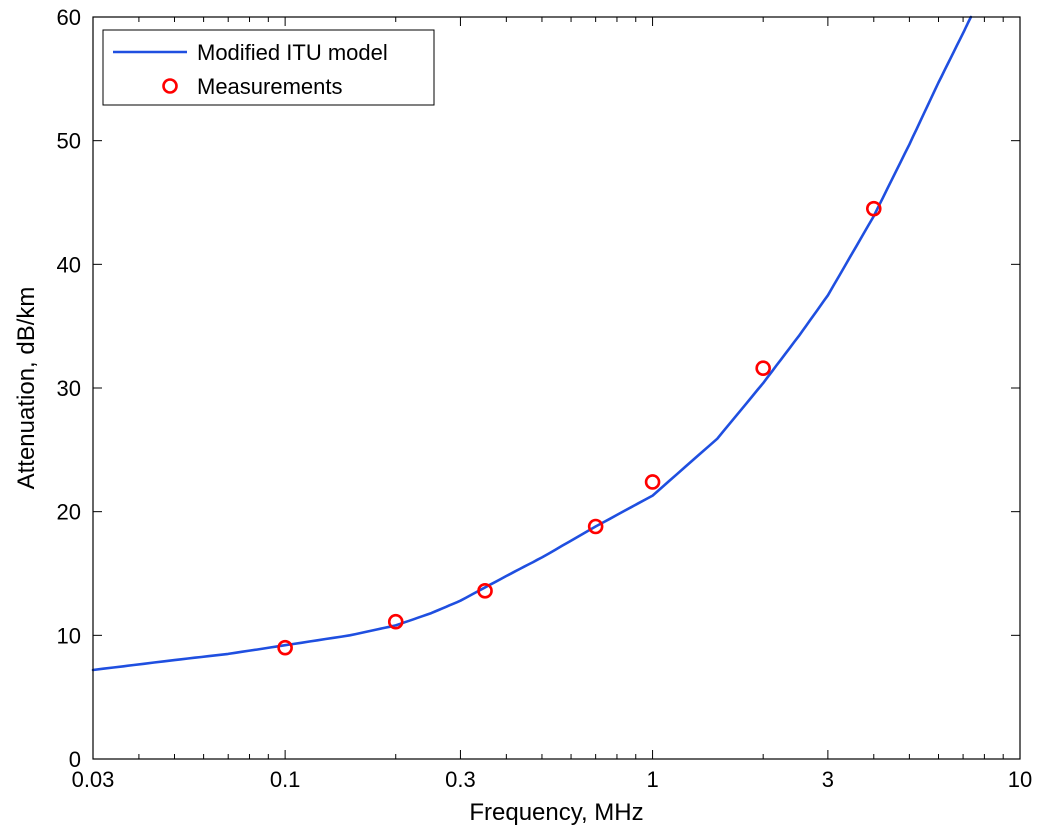 This screenshot has width=1047, height=829. What do you see at coordinates (270, 86) in the screenshot?
I see `legend-label-measurements: Measurements` at bounding box center [270, 86].